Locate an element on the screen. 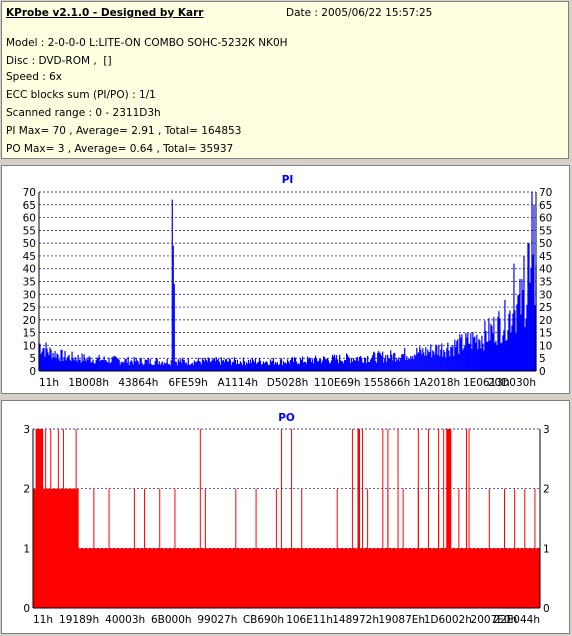 This screenshot has height=636, width=572. range-line: Scanned range : 0 - 2311D3h is located at coordinates (83, 113).